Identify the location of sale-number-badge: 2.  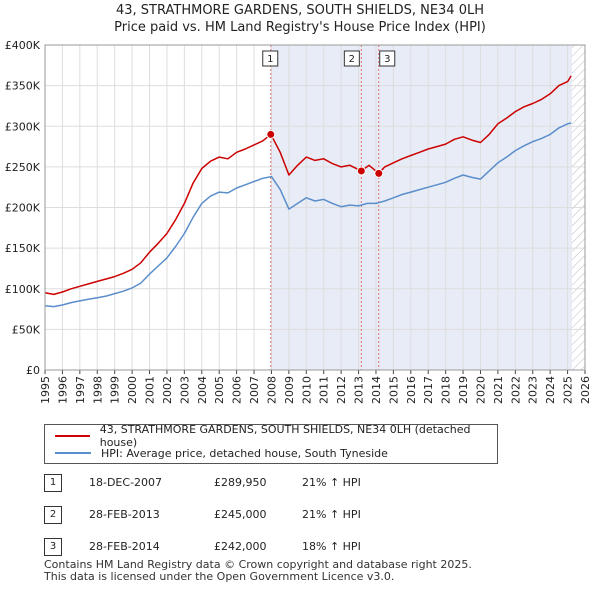
(53, 515).